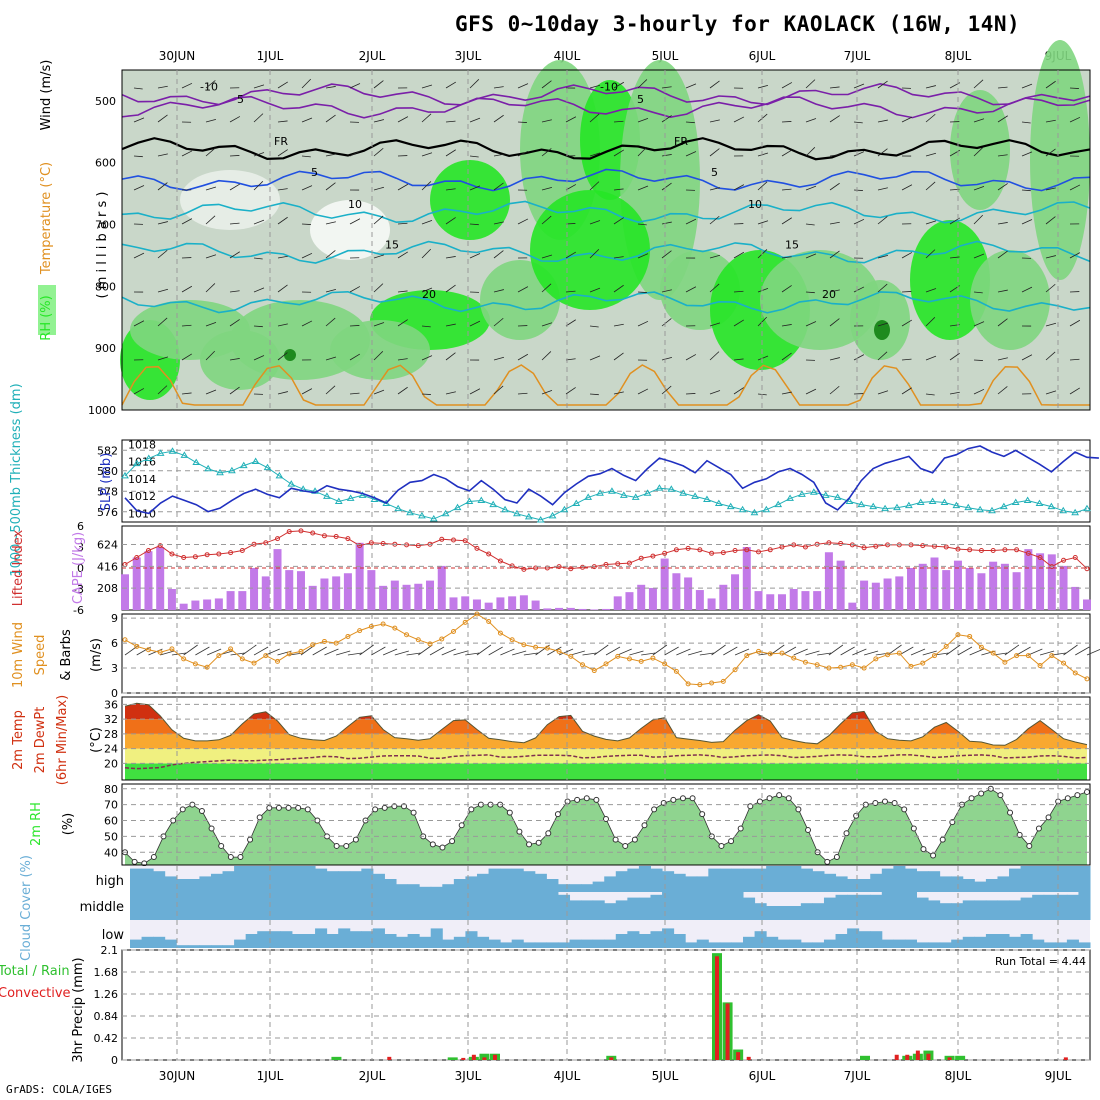  I want to click on cloud-layer-label: low, so click(113, 935).